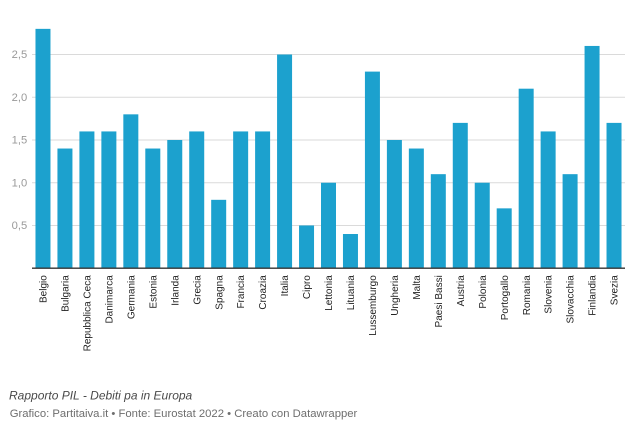 The image size is (635, 435). I want to click on svg-text: Paesi Bassi, so click(439, 301).